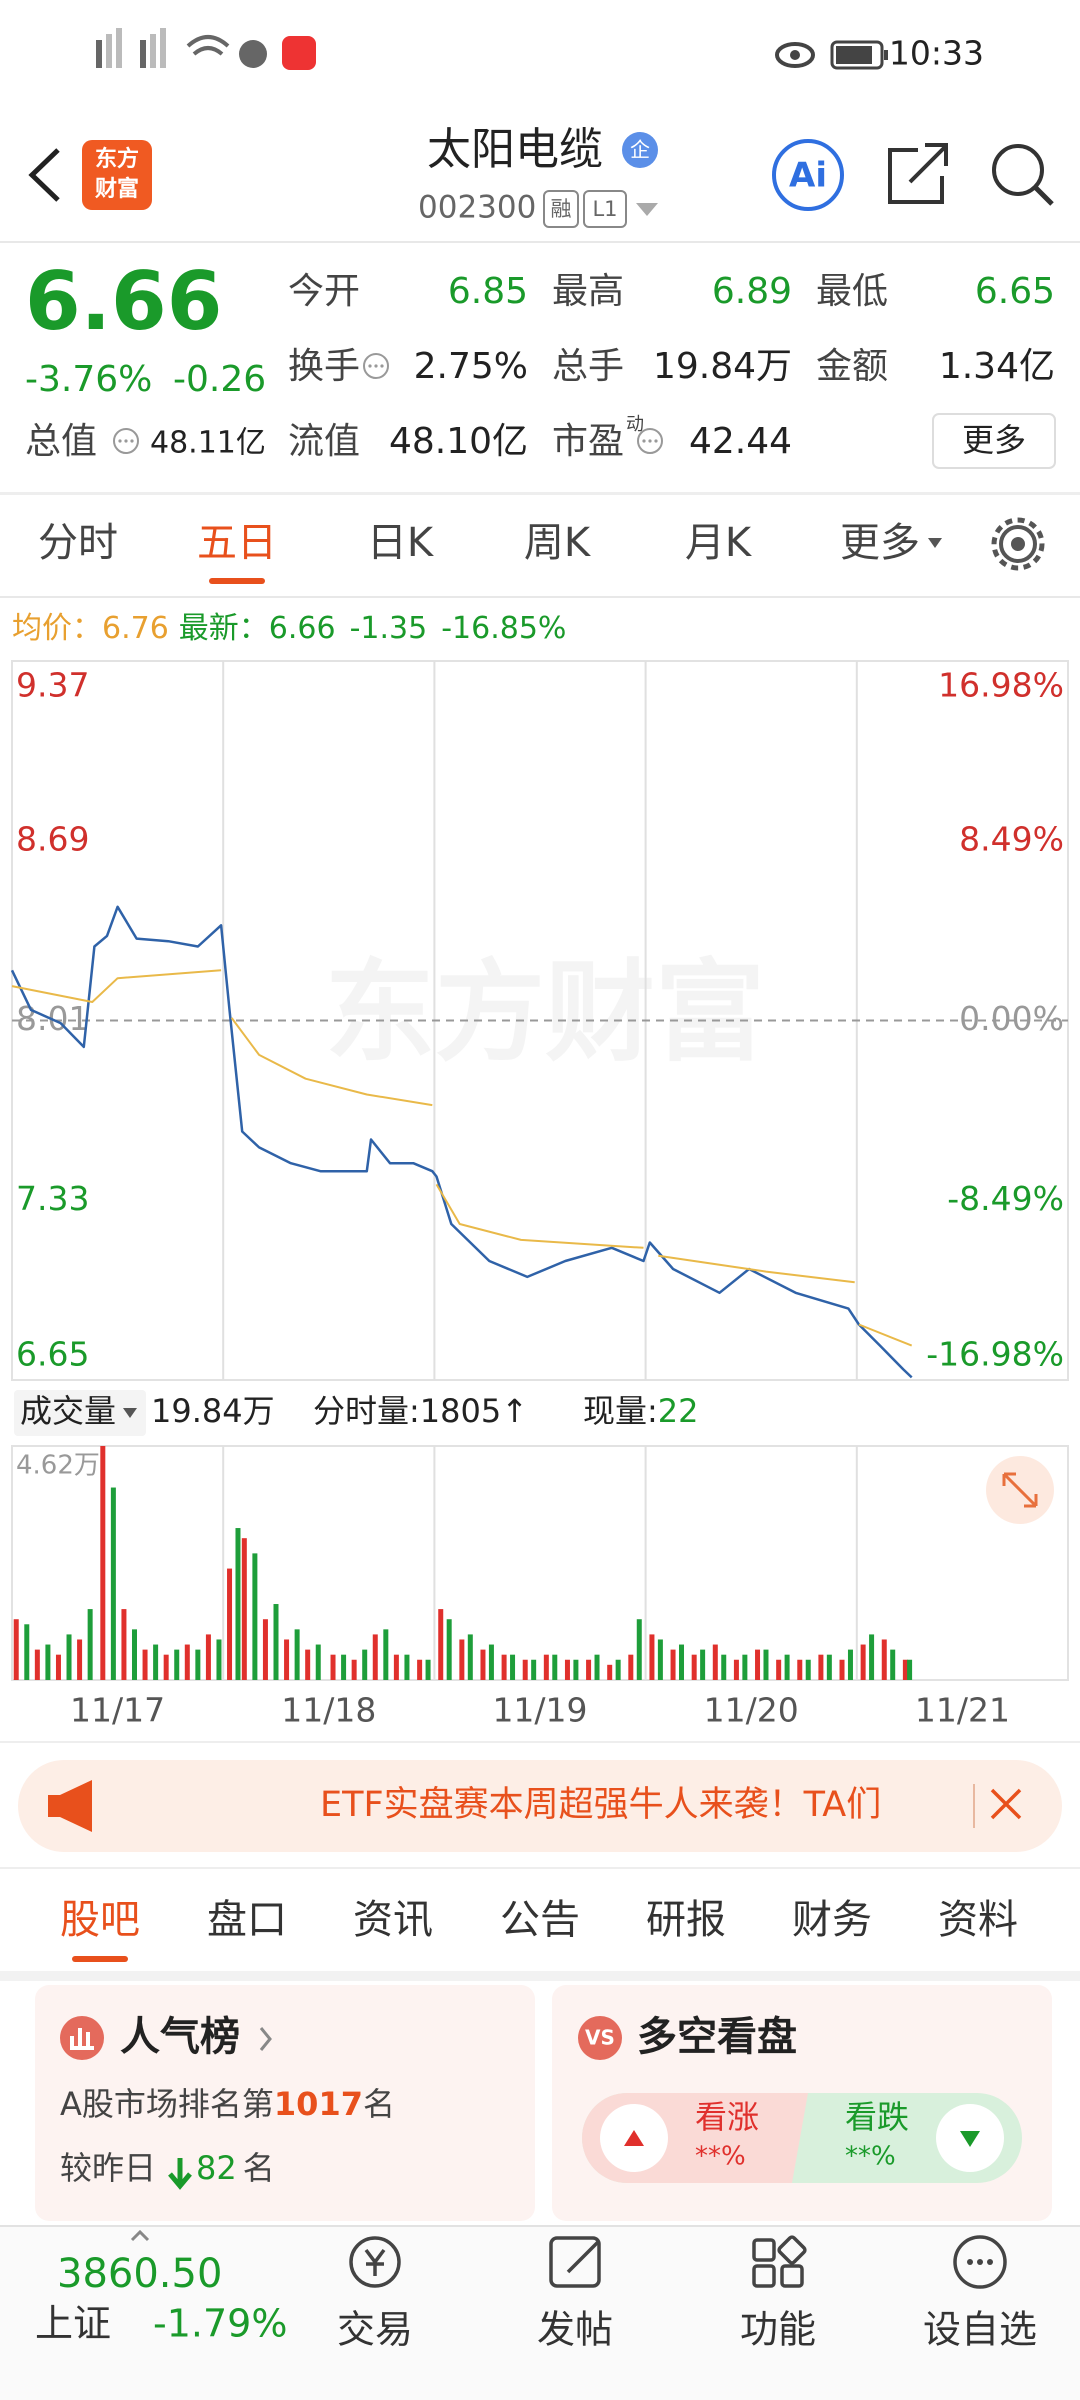  Describe the element at coordinates (640, 150) in the screenshot. I see `badge: 企` at that location.